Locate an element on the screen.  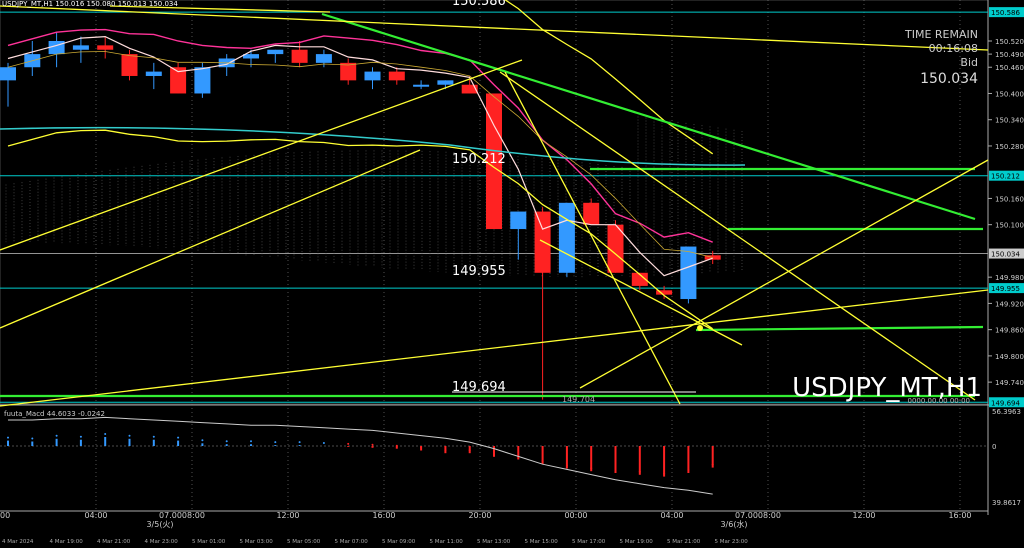
date-tick-label: 5 Mar 17:00 is located at coordinates (589, 542).